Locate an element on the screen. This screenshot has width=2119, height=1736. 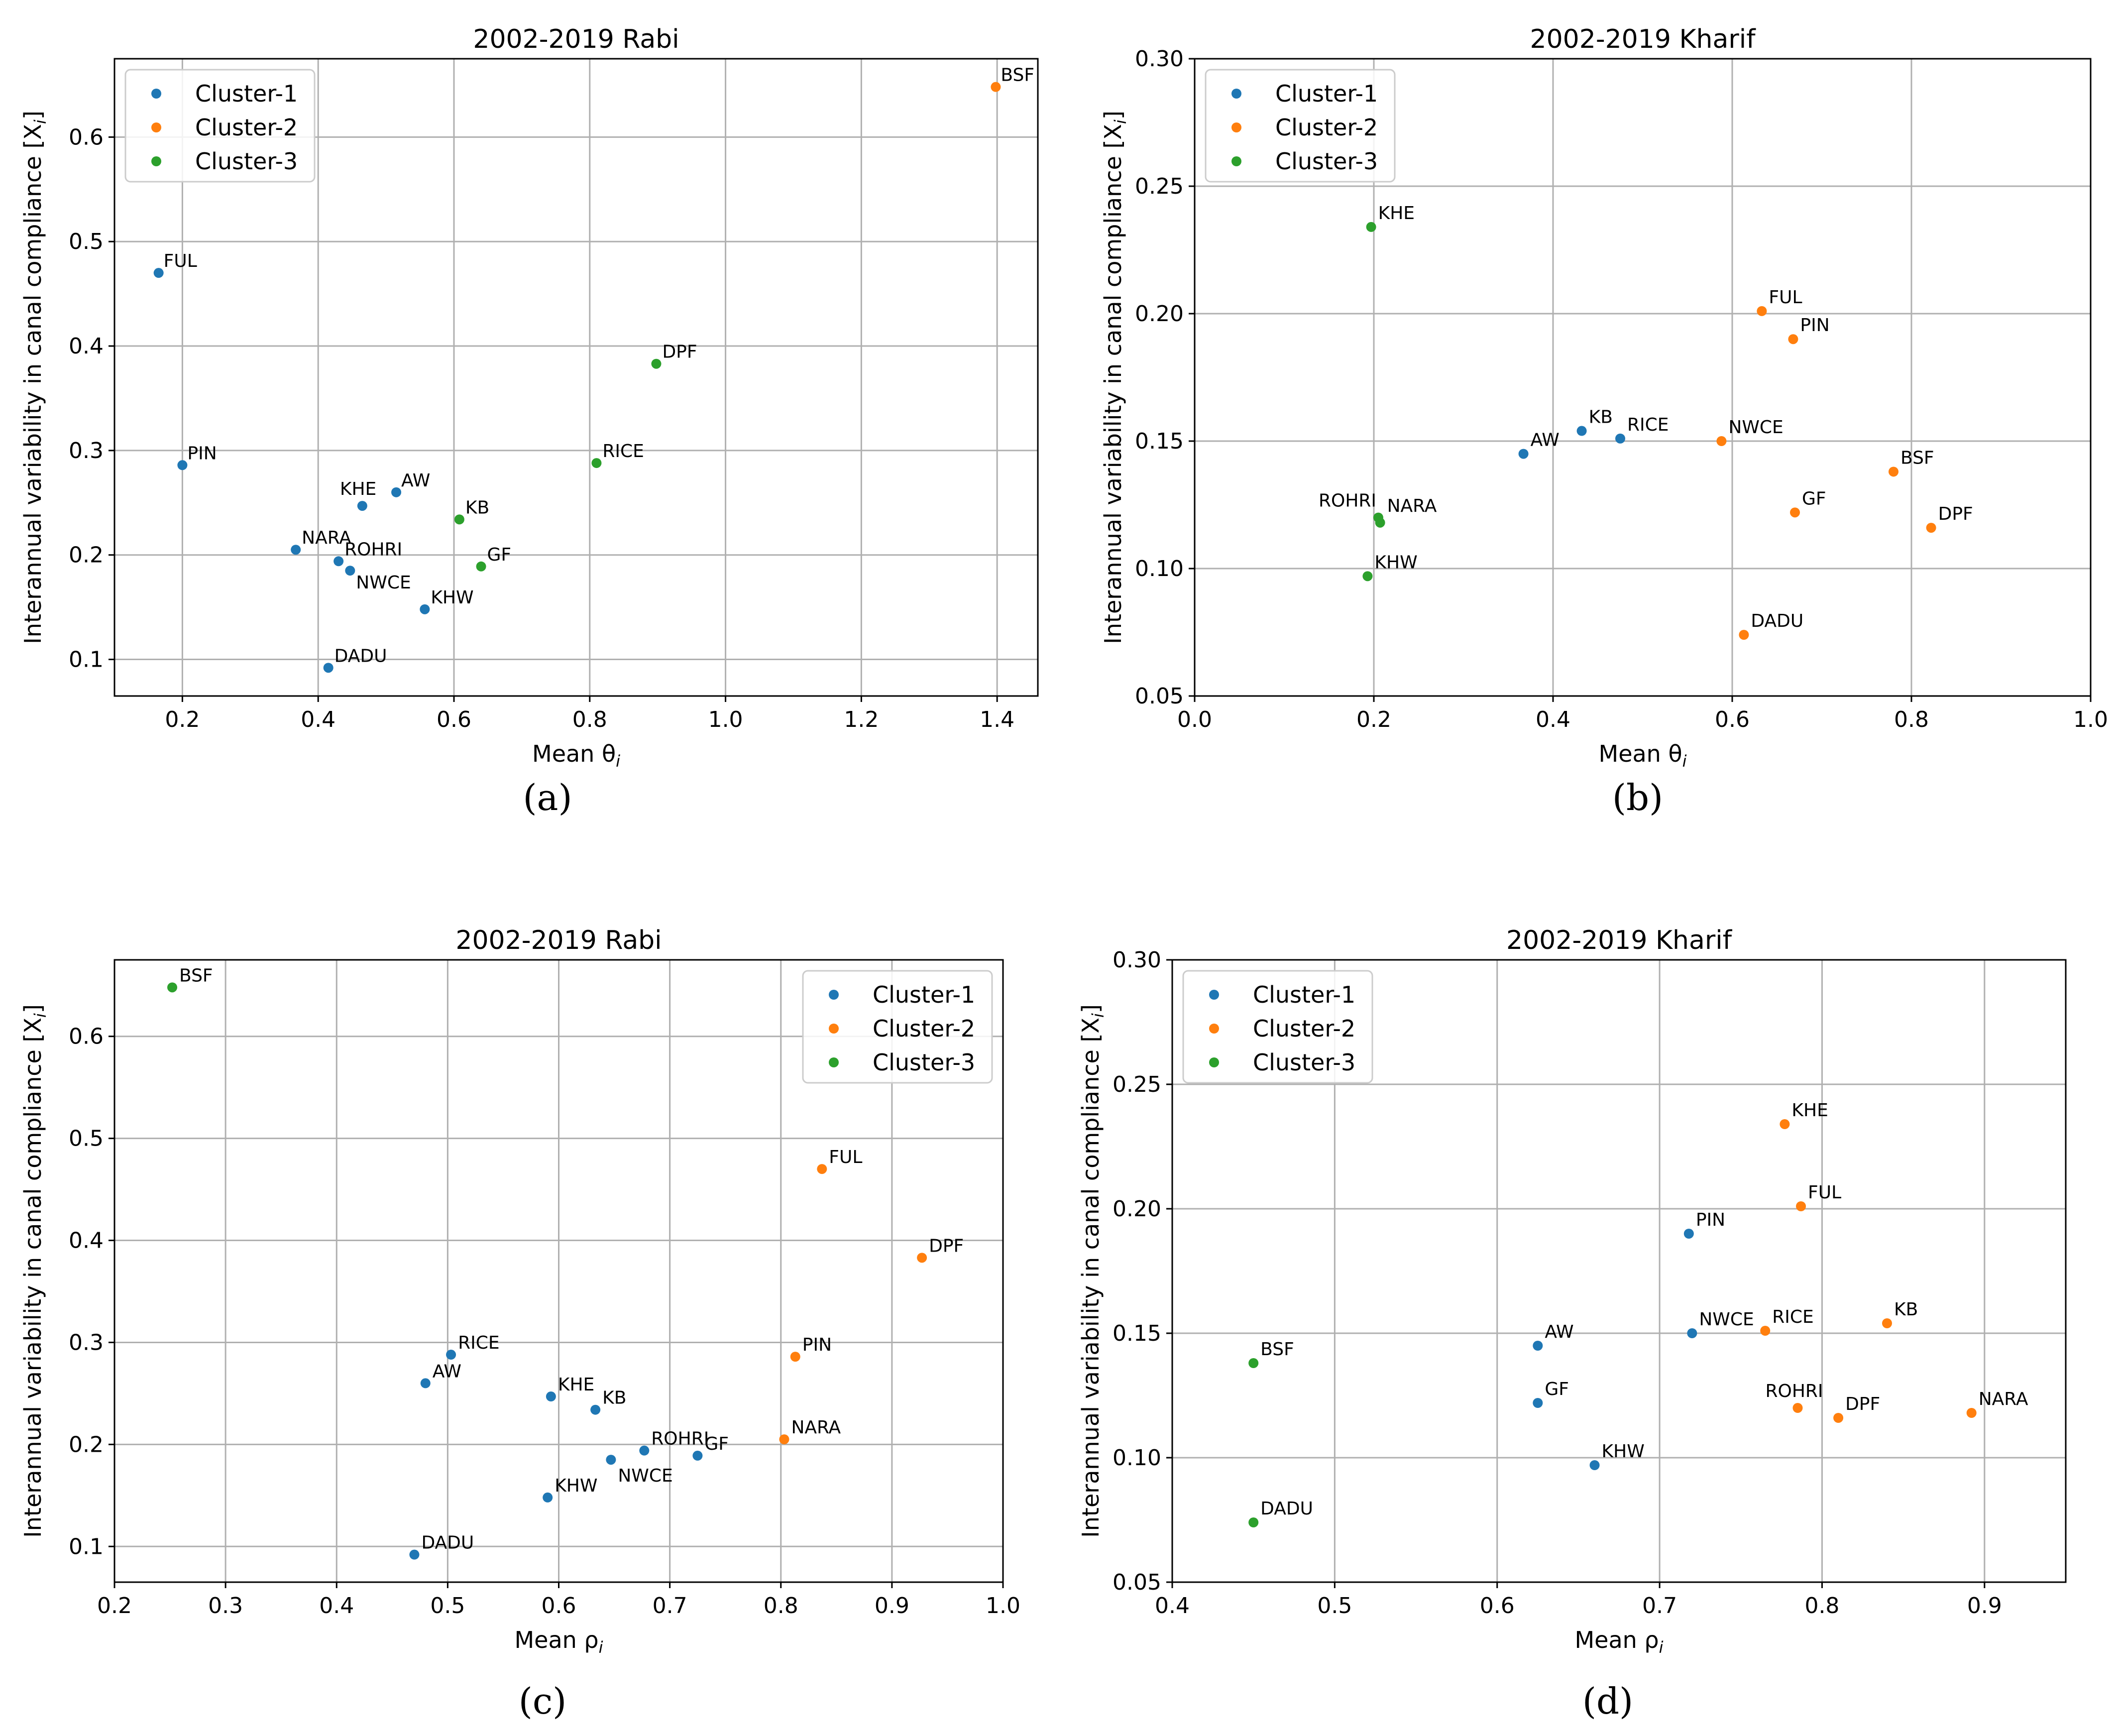
x-tick-label: 0.9 is located at coordinates (892, 1606).